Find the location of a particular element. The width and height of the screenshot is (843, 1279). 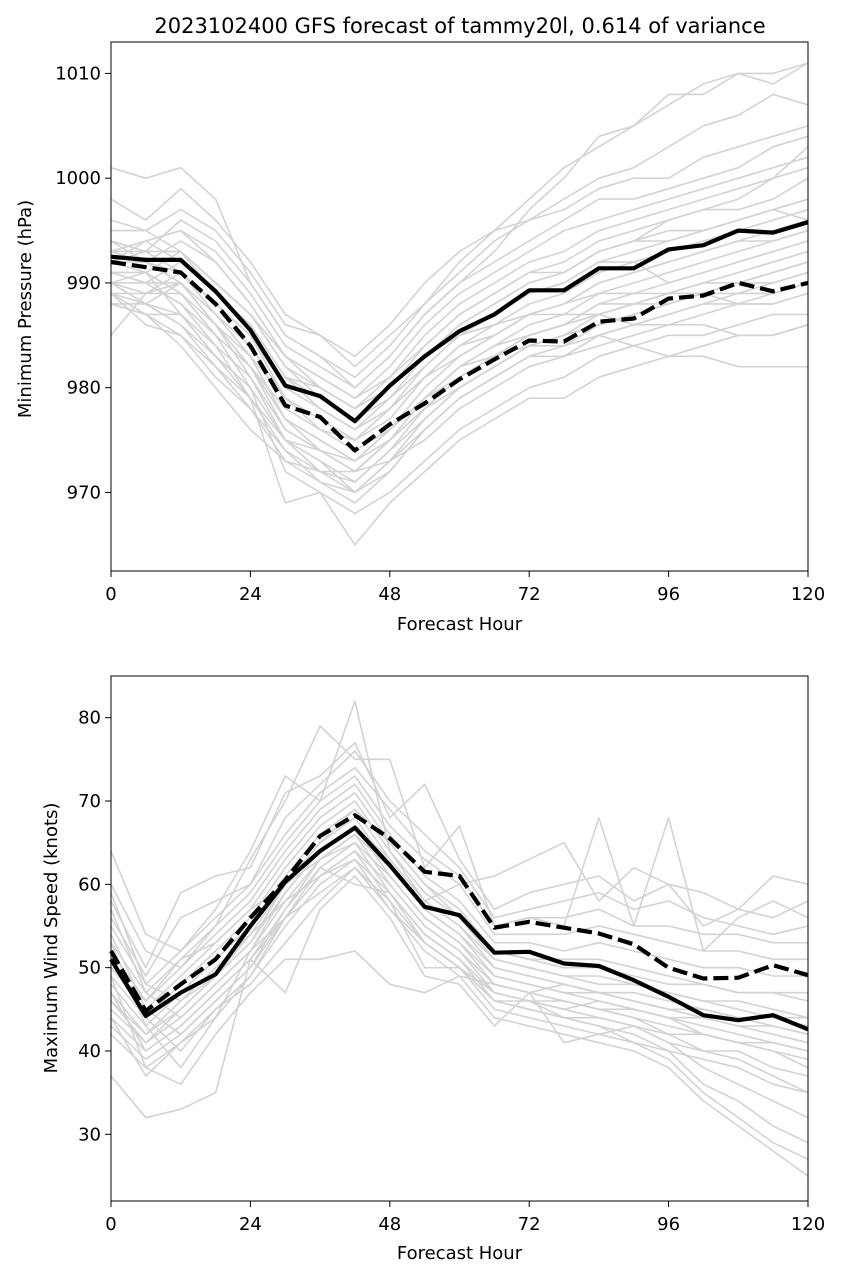

wind-x-tick-label: 24 is located at coordinates (250, 1224).